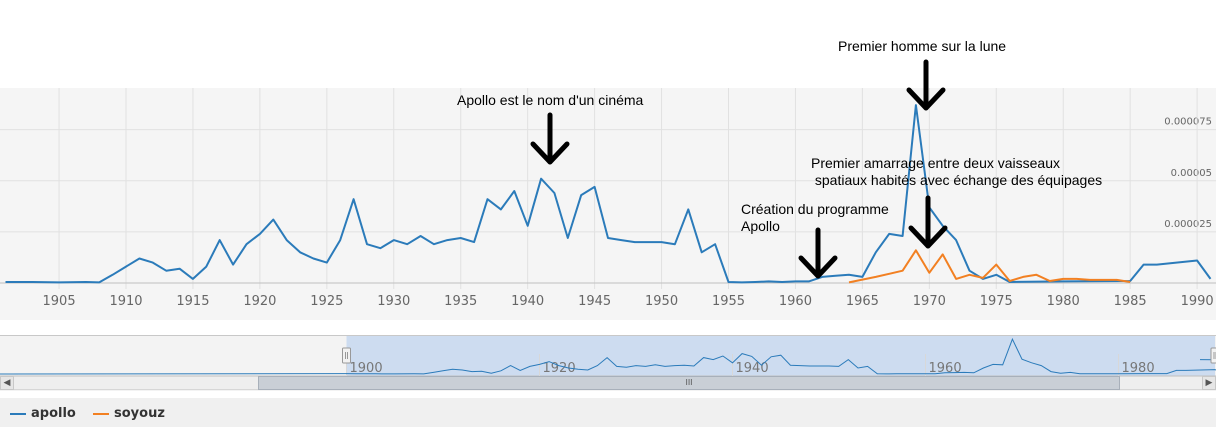 Image resolution: width=1216 pixels, height=427 pixels. Describe the element at coordinates (795, 301) in the screenshot. I see `x-tick-label: 1960` at that location.